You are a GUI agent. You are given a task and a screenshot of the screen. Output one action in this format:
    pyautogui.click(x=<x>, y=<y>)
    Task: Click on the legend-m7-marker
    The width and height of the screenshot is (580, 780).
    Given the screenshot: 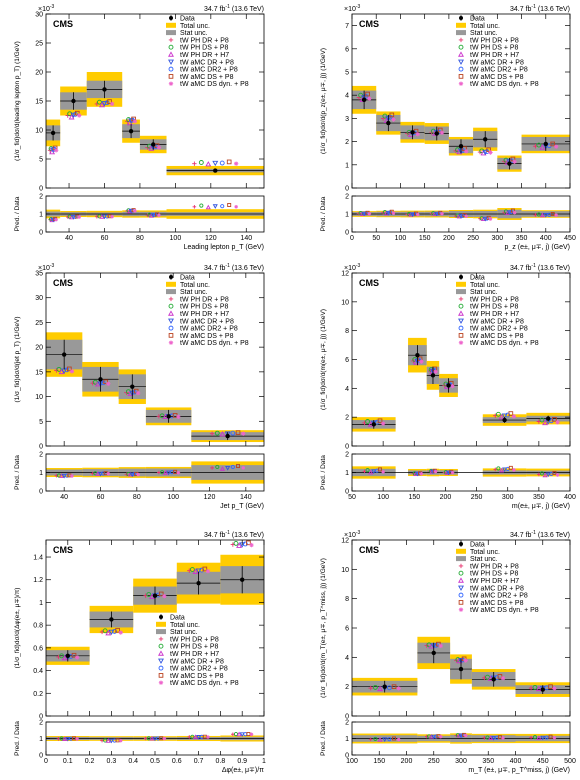 What is the action you would take?
    pyautogui.click(x=461, y=342)
    